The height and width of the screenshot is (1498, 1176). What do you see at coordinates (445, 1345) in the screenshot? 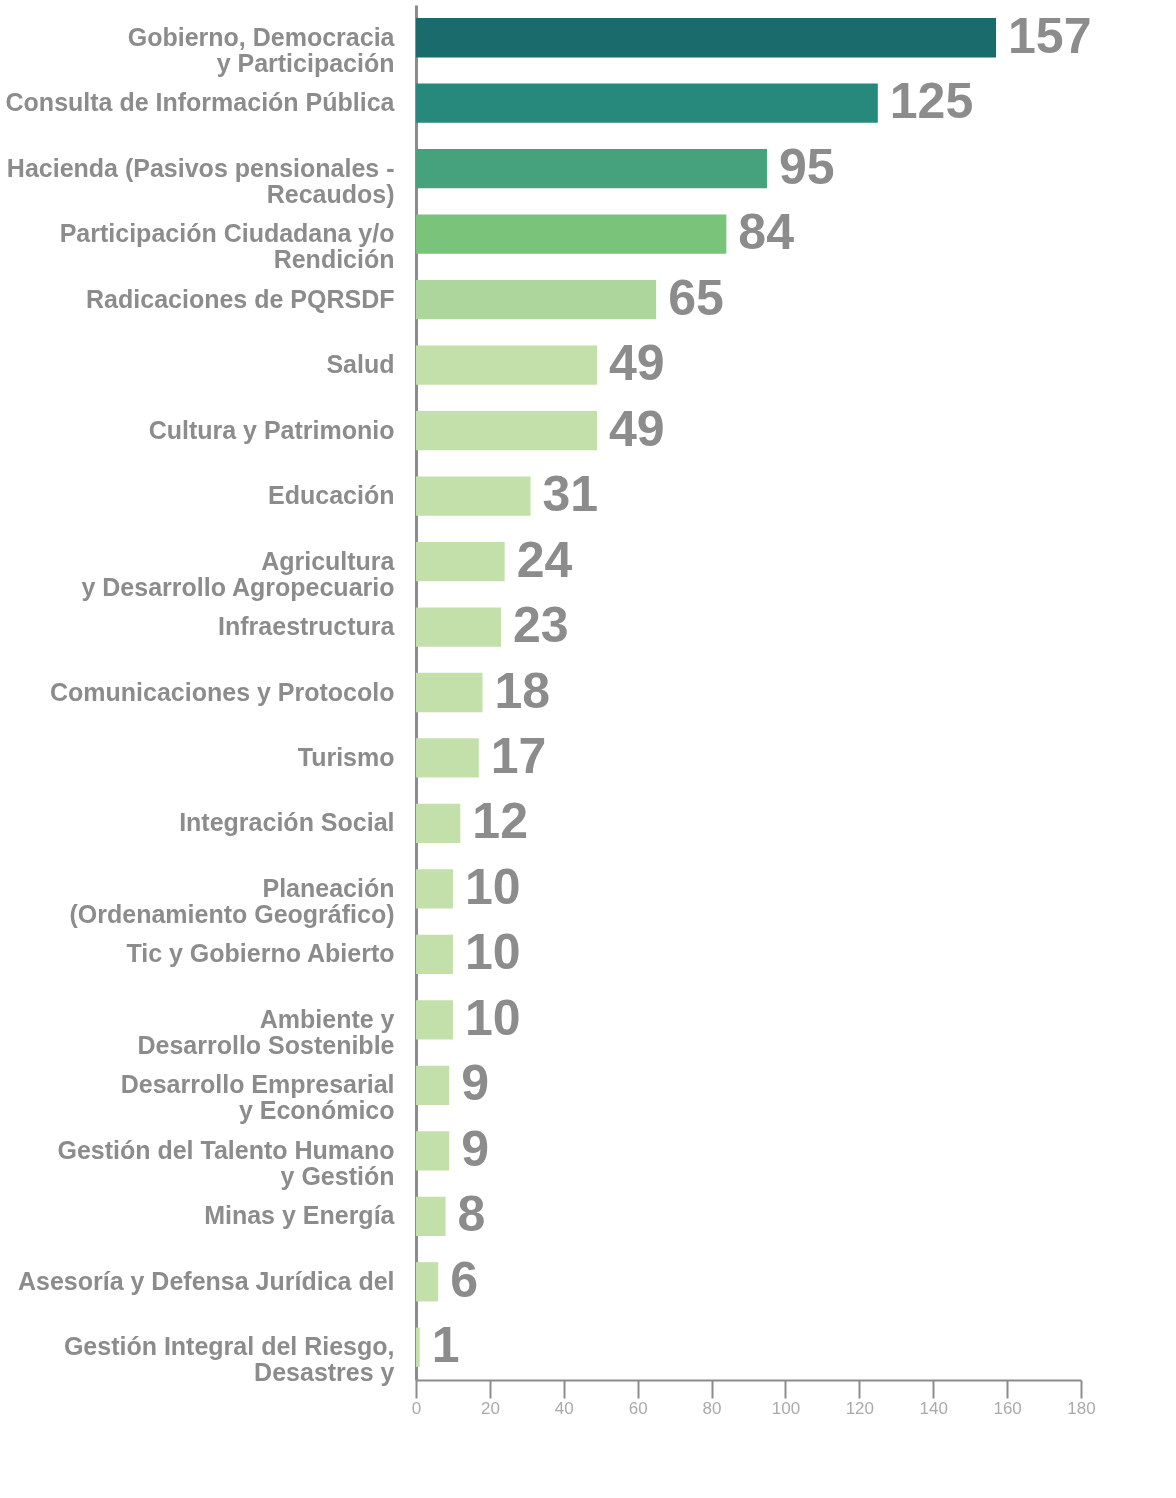
I see `data-label: 1` at bounding box center [445, 1345].